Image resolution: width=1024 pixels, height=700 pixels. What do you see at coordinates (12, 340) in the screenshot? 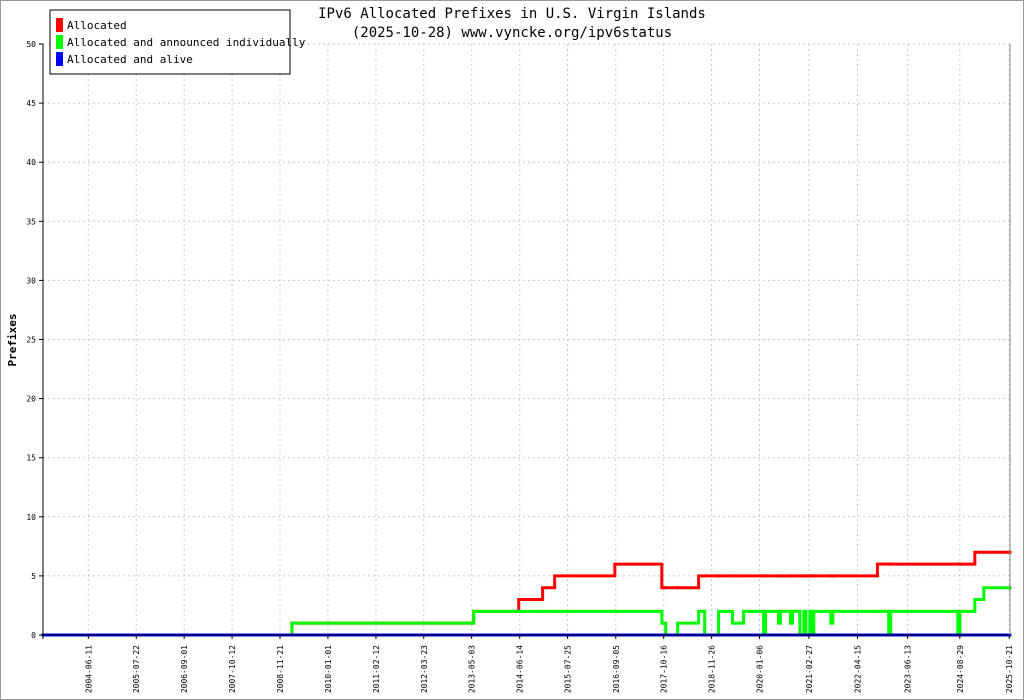
I see `y-axis-label: Prefixes` at bounding box center [12, 340].